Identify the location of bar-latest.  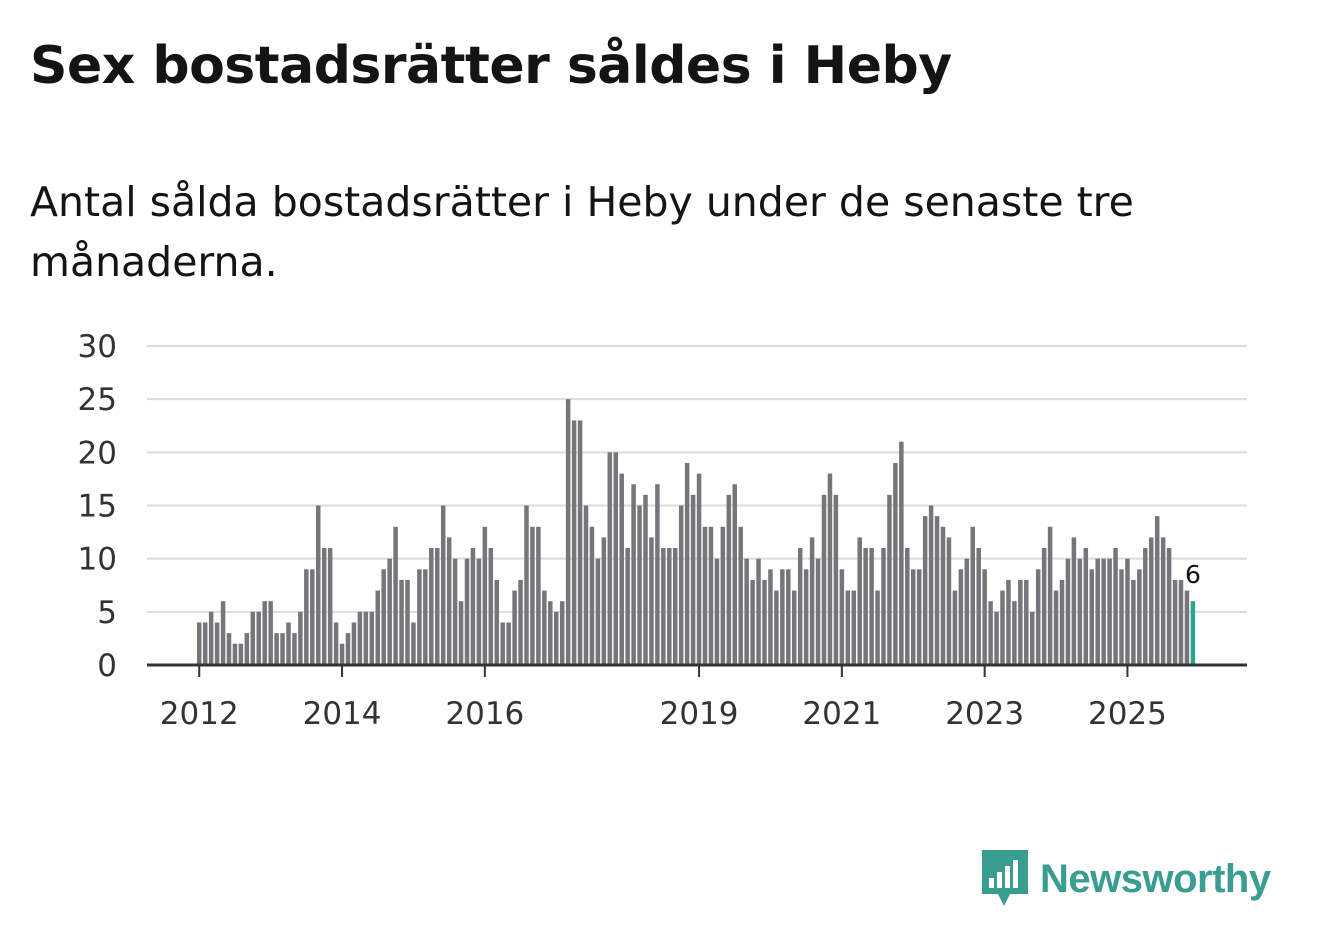
(1193, 633).